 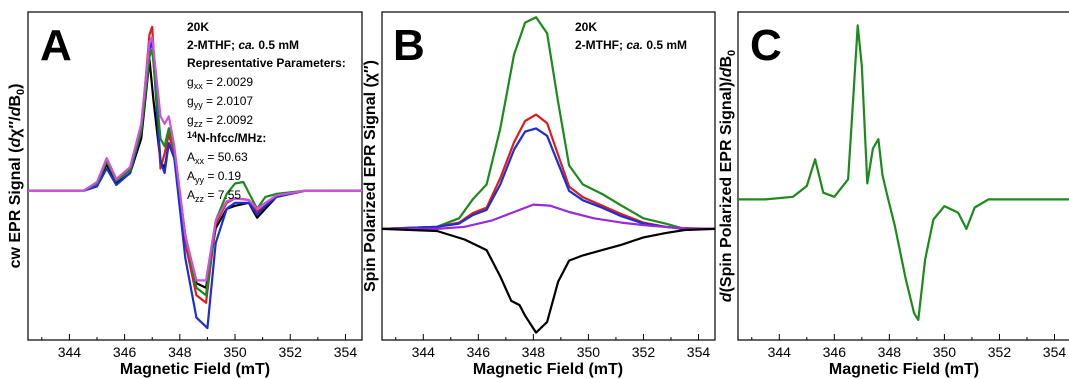 I want to click on anno-b-temp: 20K, so click(x=586, y=27).